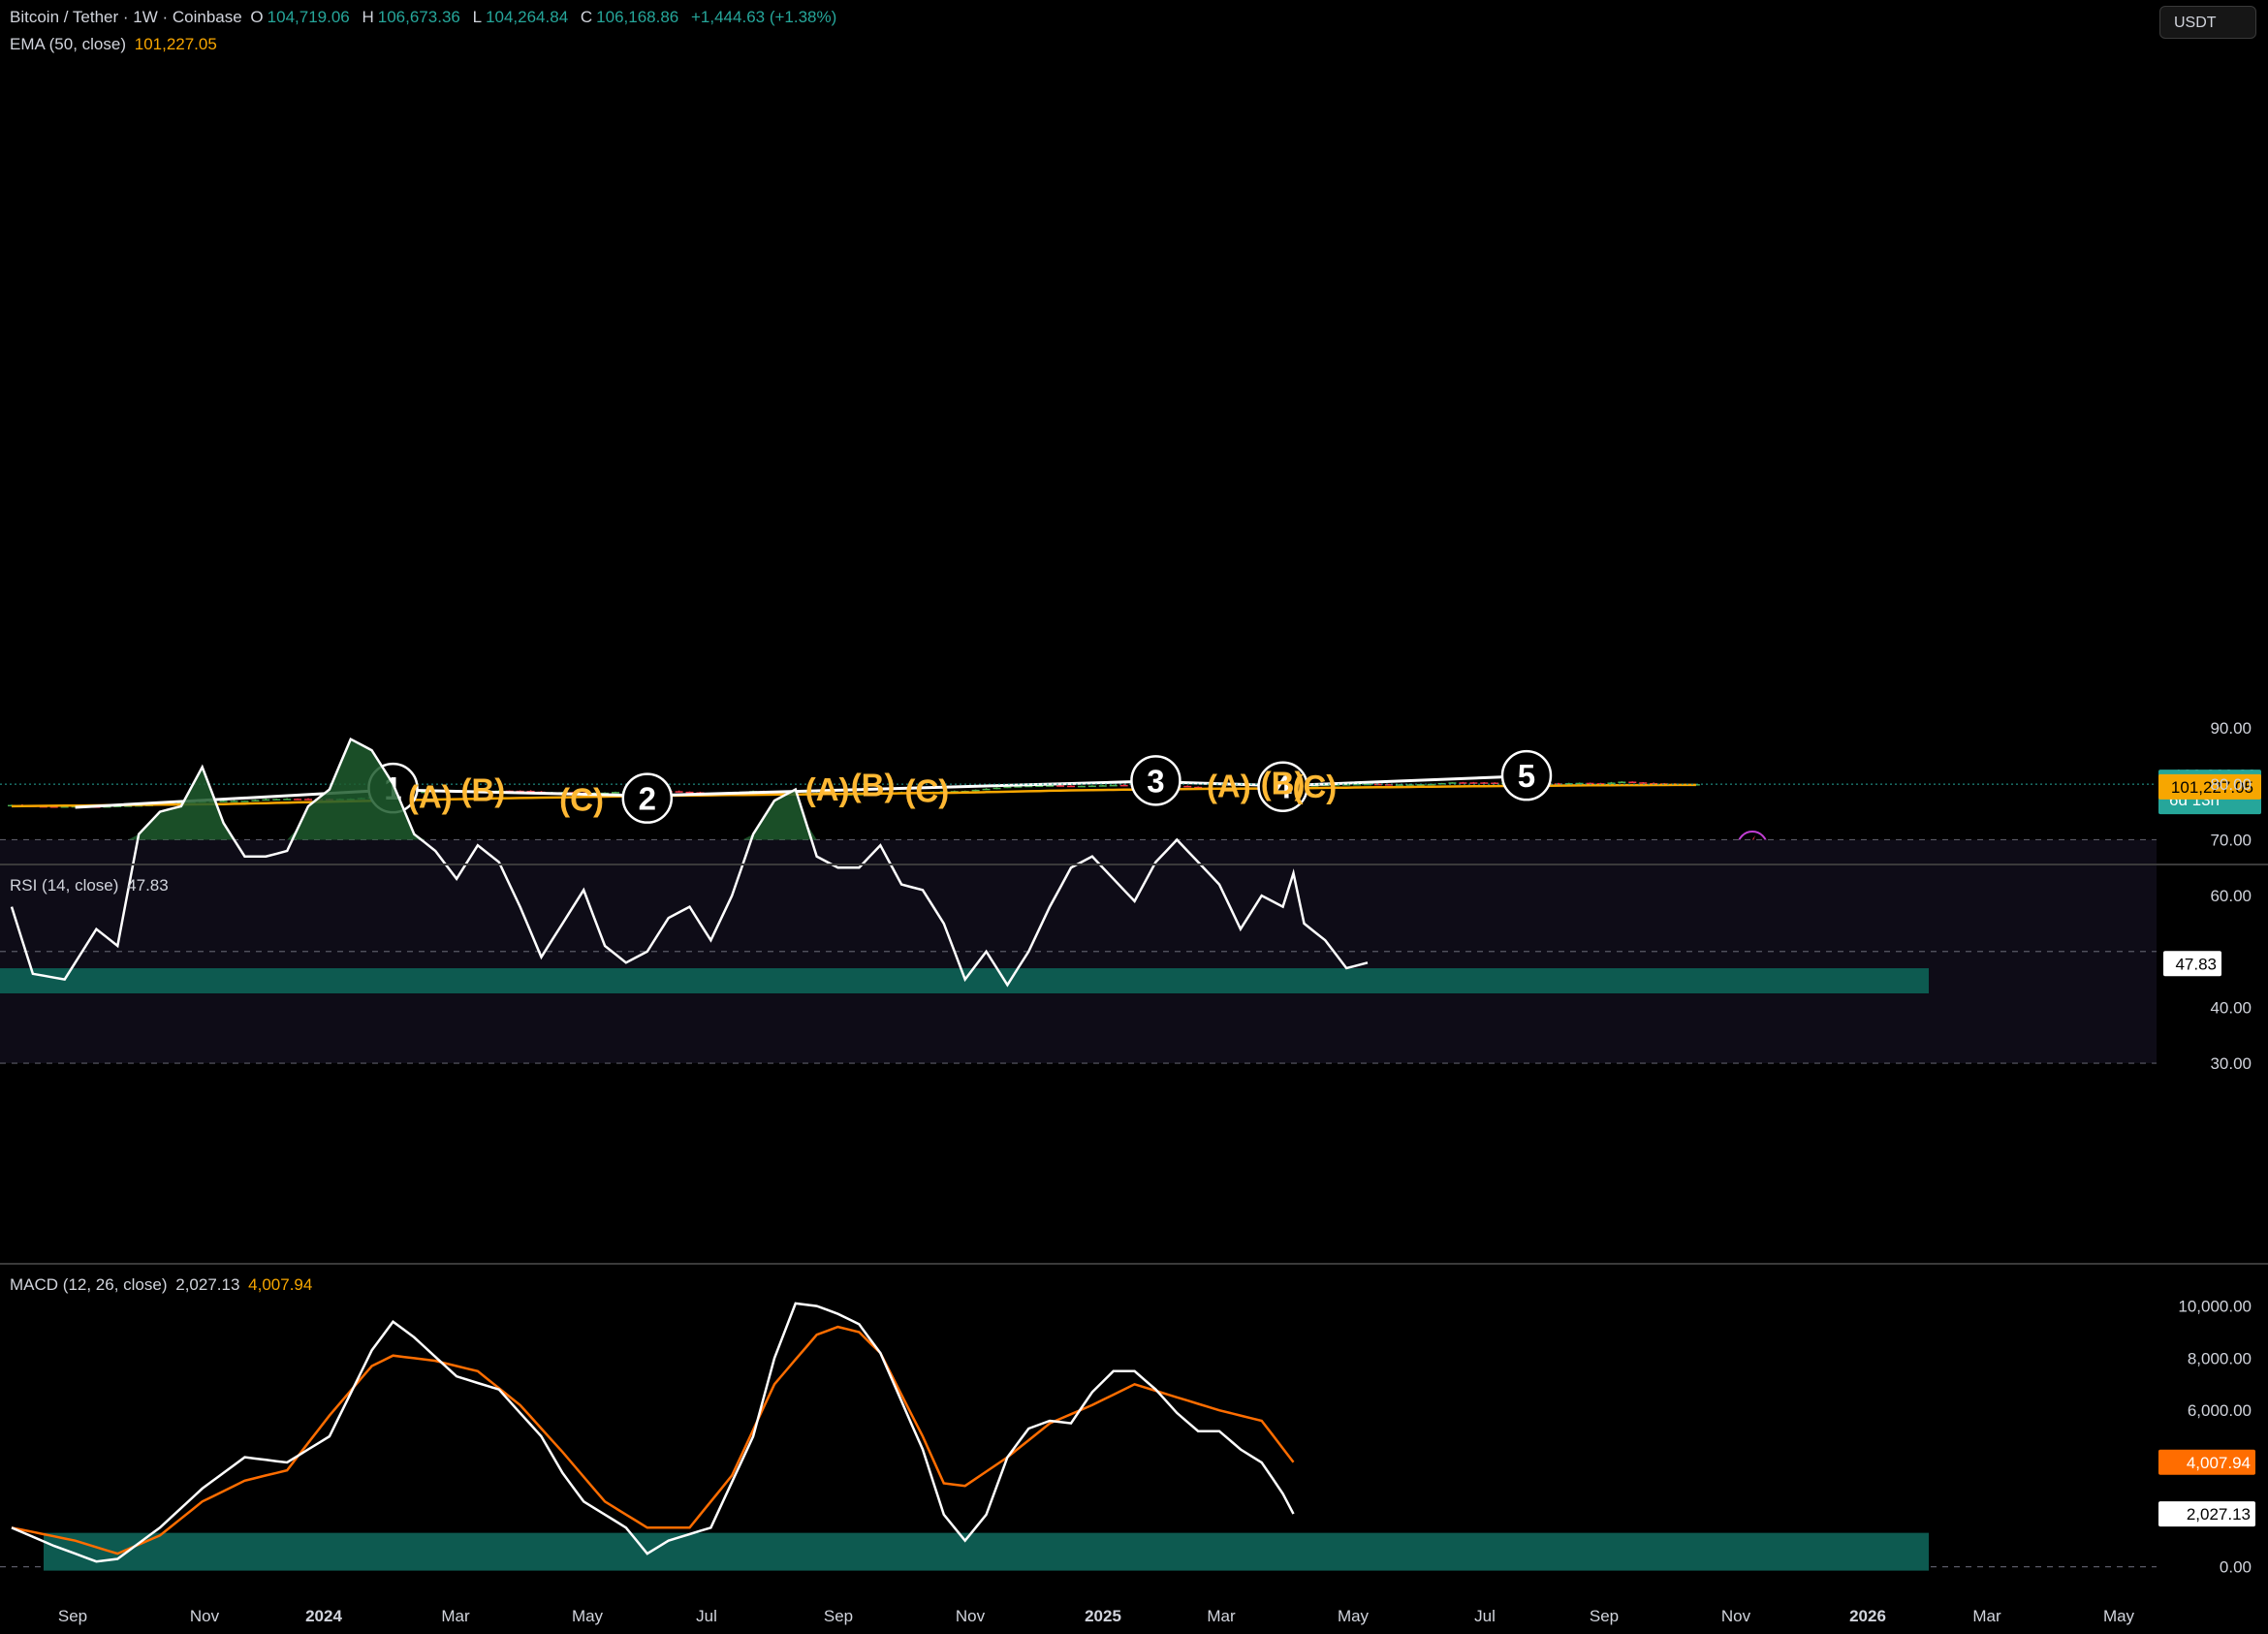 The width and height of the screenshot is (2268, 1634). What do you see at coordinates (64, 885) in the screenshot?
I see `rsi-label: RSI (14, close)` at bounding box center [64, 885].